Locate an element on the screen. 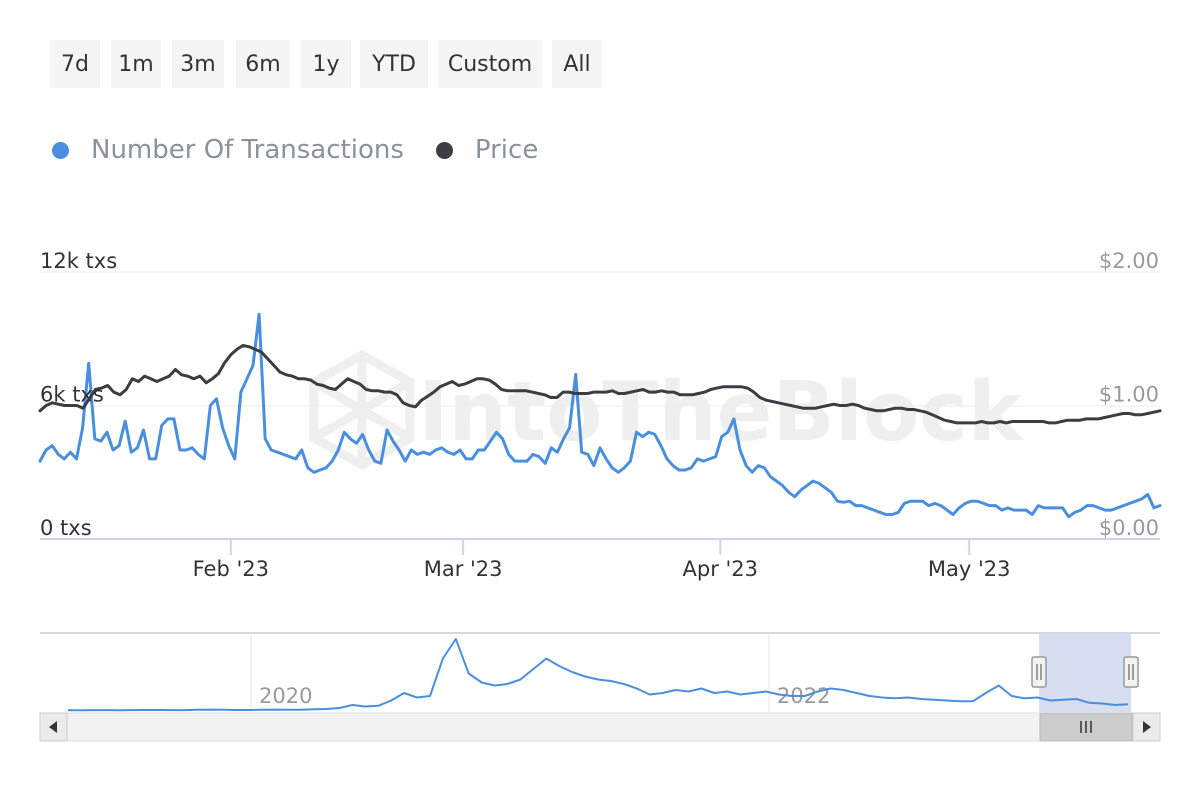 This screenshot has height=800, width=1200. y-right-tick-label: $2.00 is located at coordinates (1129, 261).